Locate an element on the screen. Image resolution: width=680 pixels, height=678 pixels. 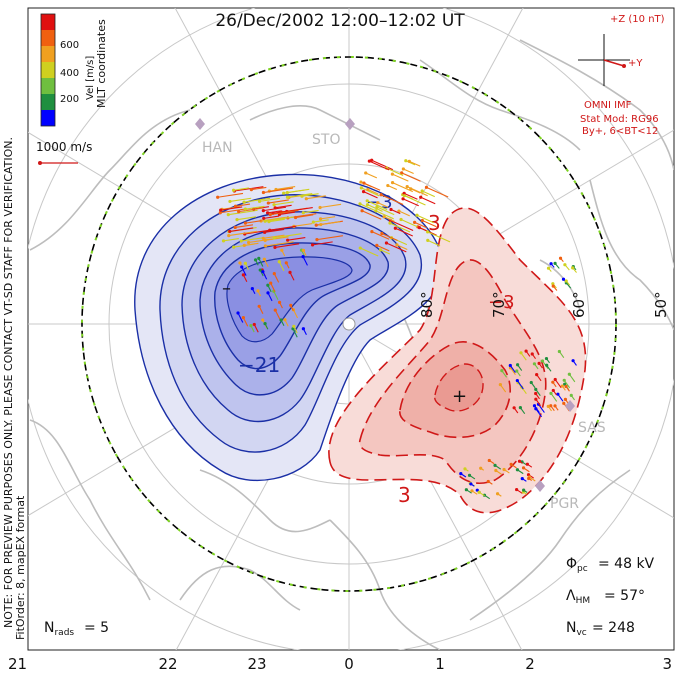
lambda-hm-value: = 57° is located at coordinates (624, 596).